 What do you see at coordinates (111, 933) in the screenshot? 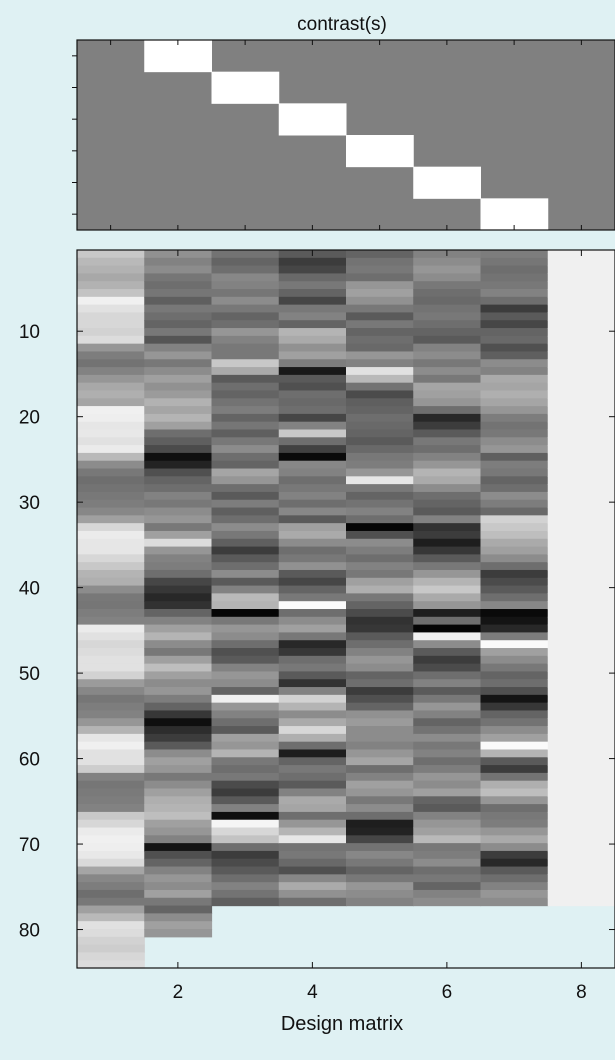
I see `design-cell-c1-r88` at bounding box center [111, 933].